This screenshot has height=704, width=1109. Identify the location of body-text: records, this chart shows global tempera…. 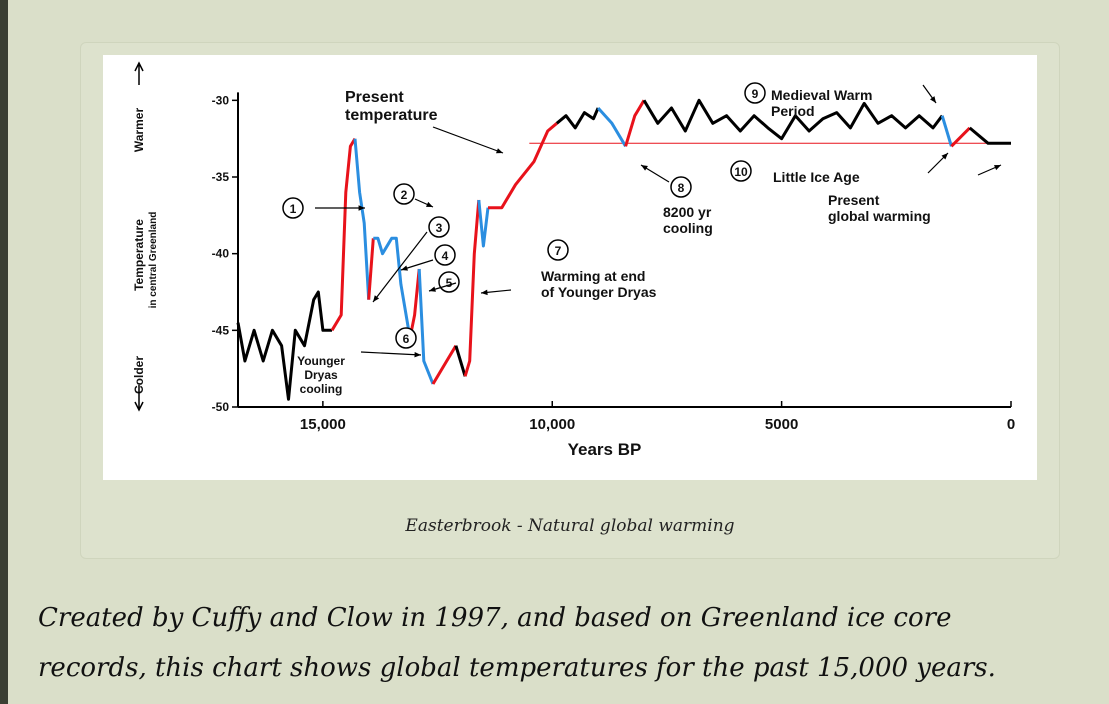
(517, 668).